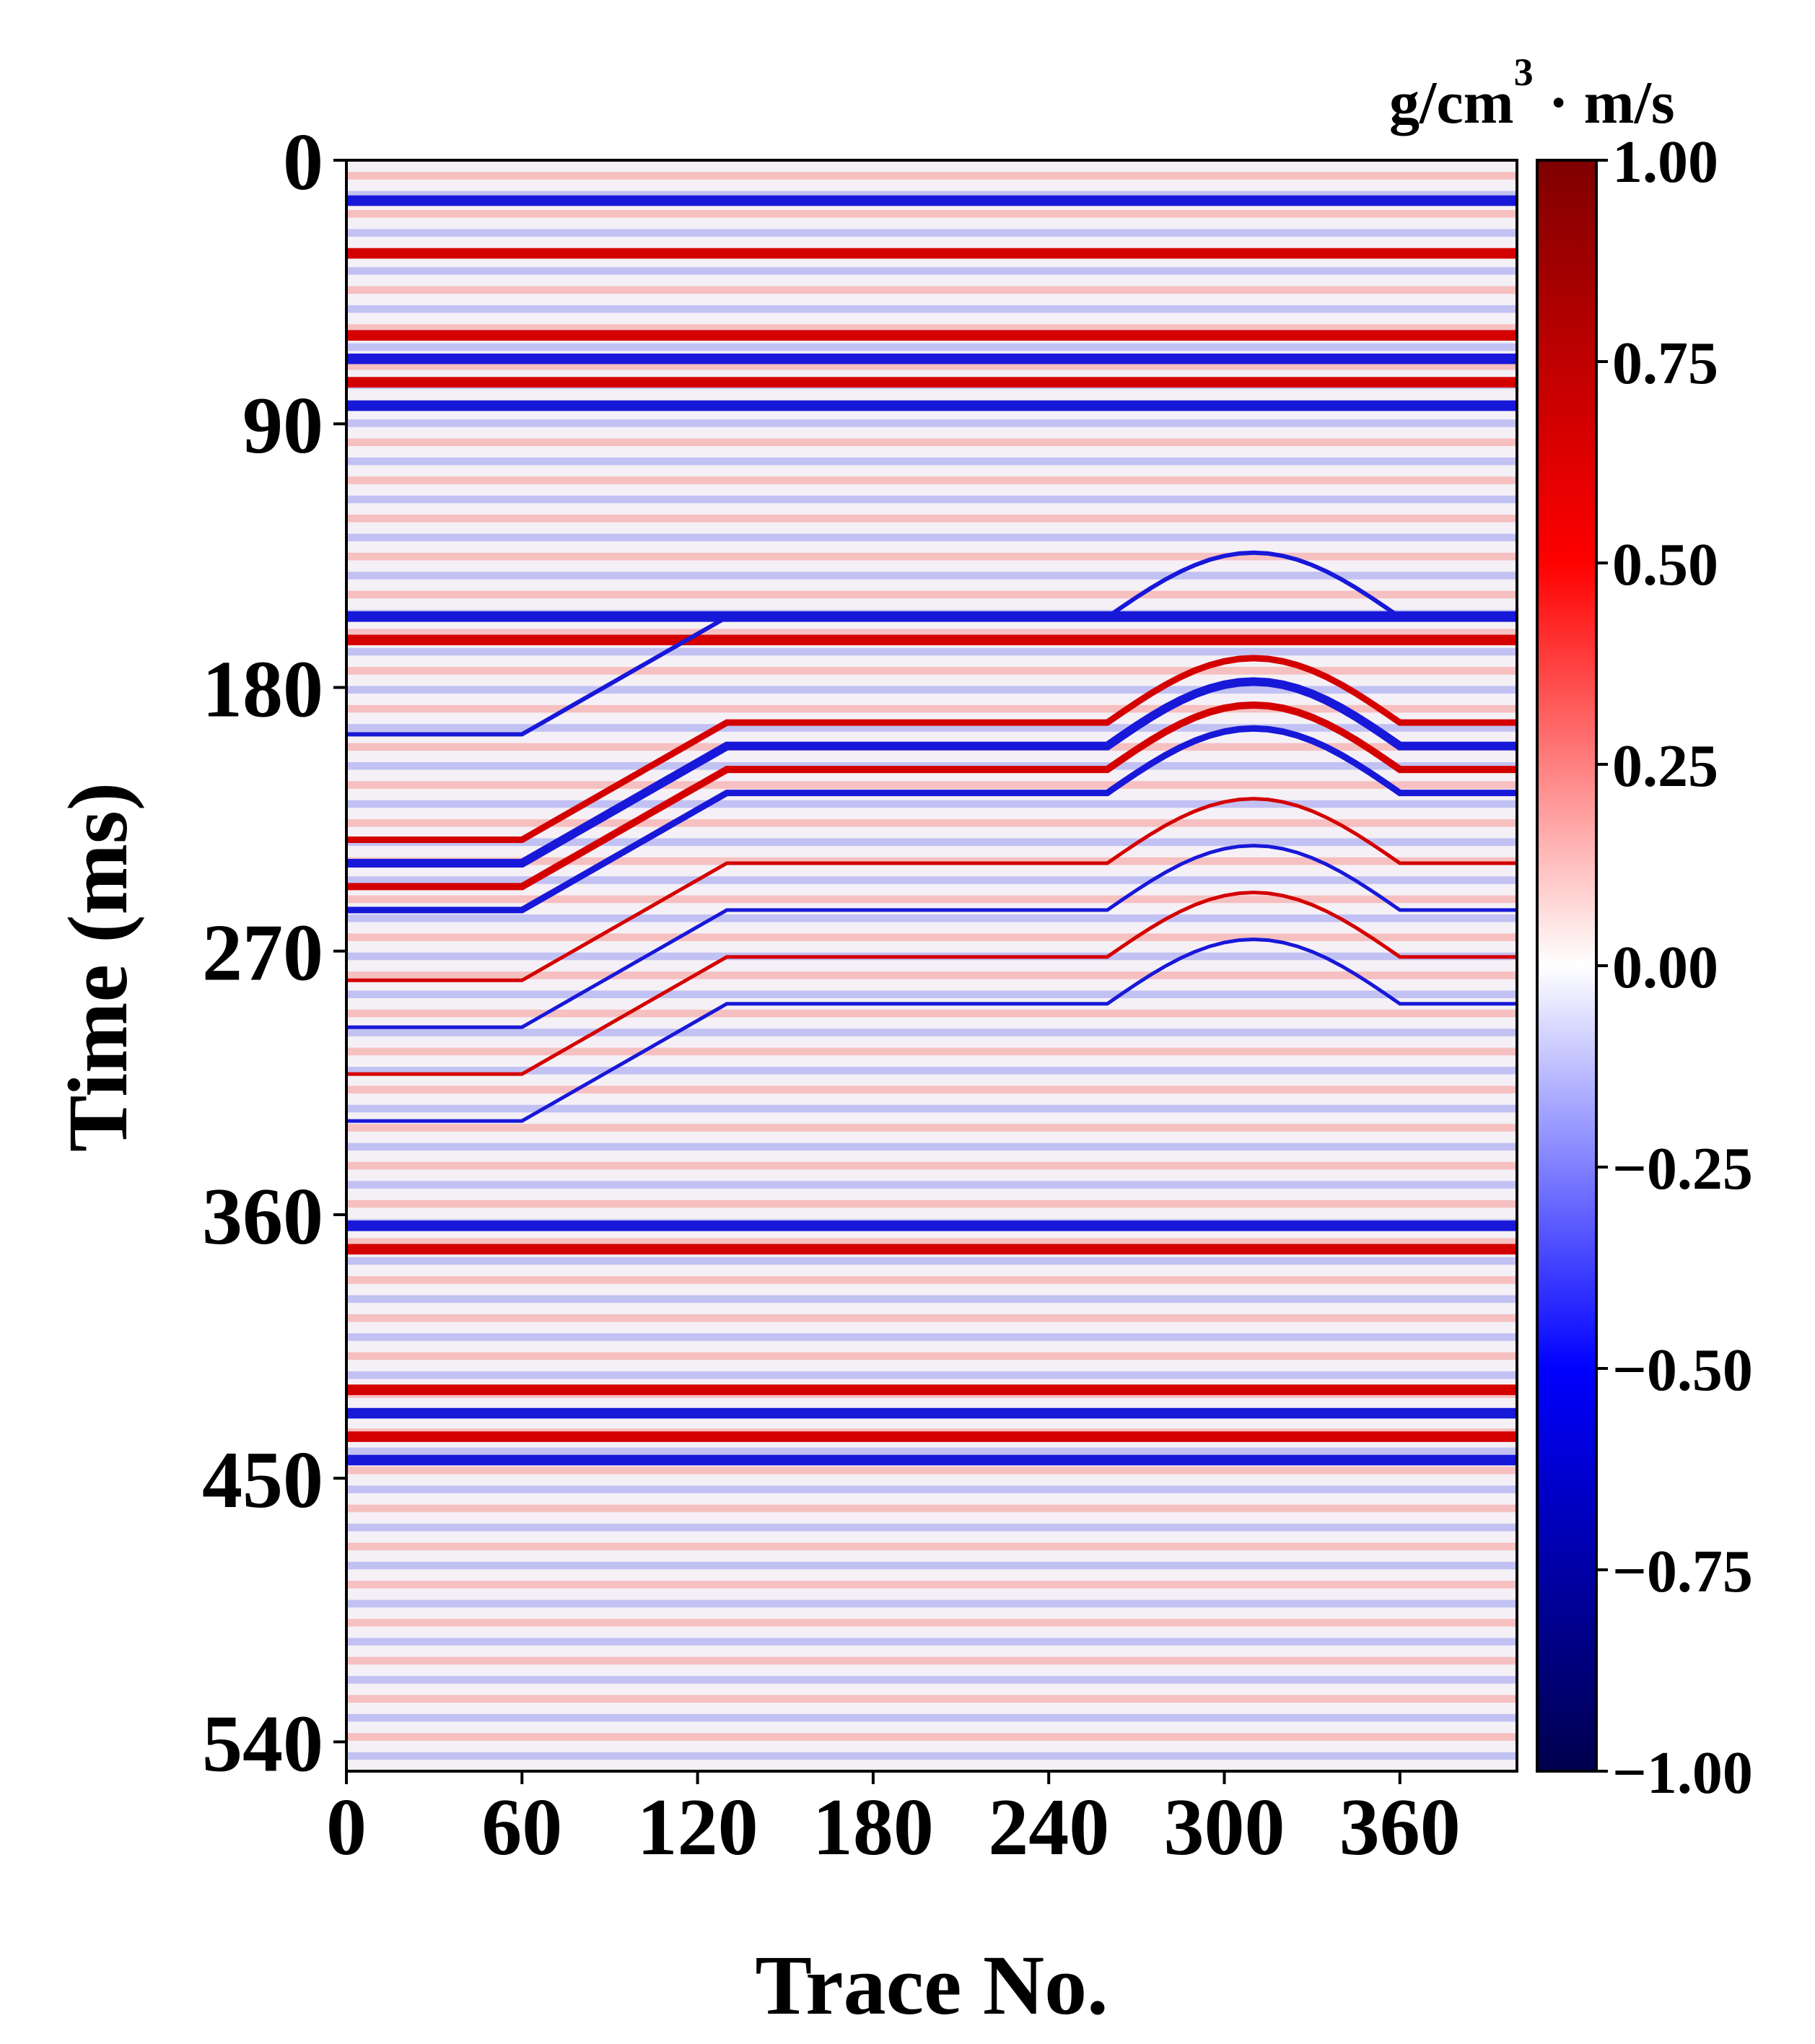 This screenshot has height=2044, width=1815. Describe the element at coordinates (98, 967) in the screenshot. I see `y-axis-label: Time (ms)` at that location.